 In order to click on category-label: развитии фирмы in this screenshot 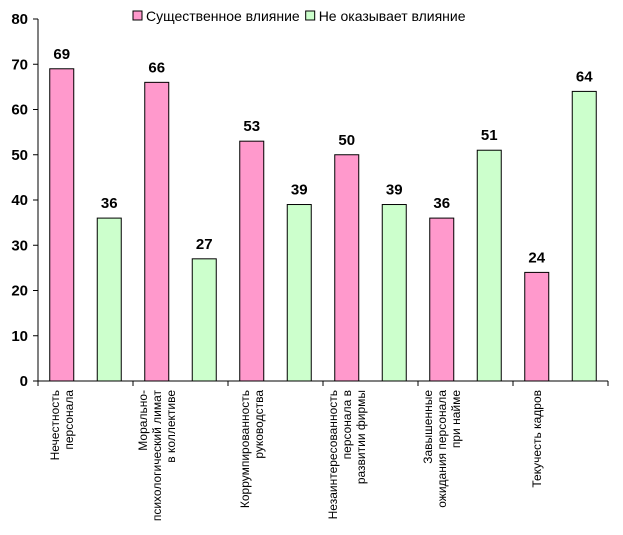, I will do `click(361, 437)`.